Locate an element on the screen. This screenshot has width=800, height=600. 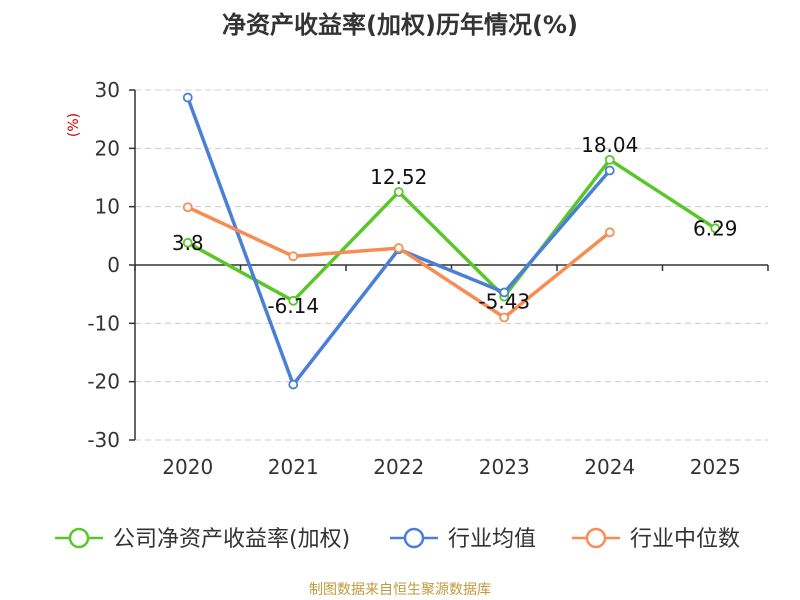
data-label: 18.04 is located at coordinates (609, 145).